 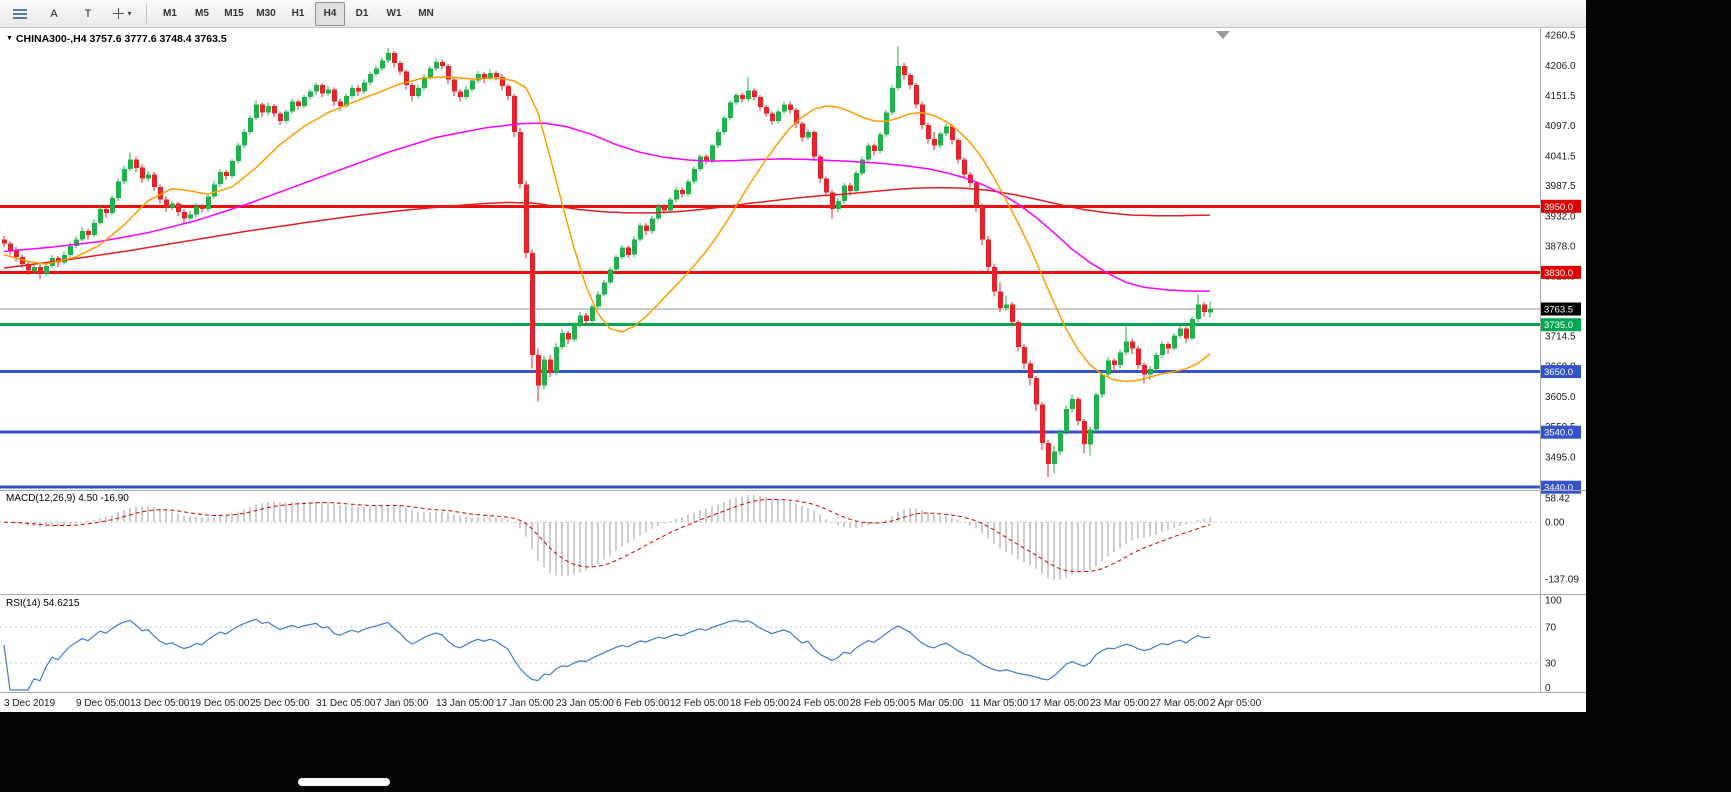 What do you see at coordinates (160, 703) in the screenshot?
I see `svg-text: 13 Dec 05:00` at bounding box center [160, 703].